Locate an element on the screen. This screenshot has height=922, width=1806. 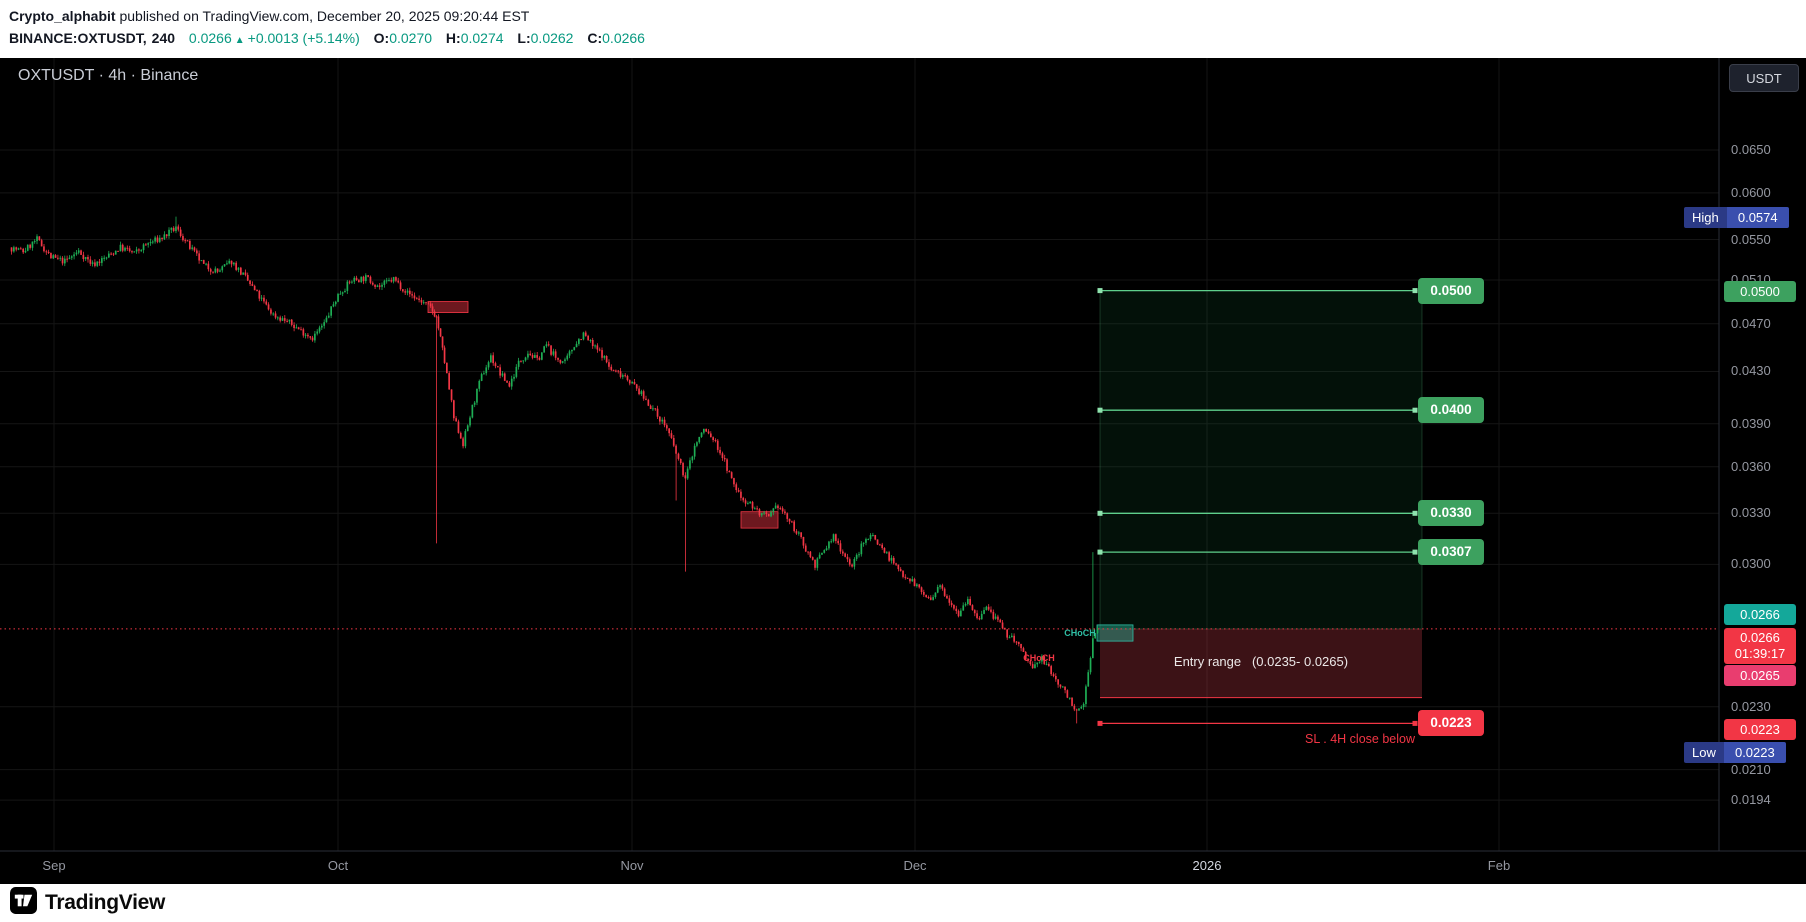
price-axis-label: 0.0470 is located at coordinates (1751, 323).